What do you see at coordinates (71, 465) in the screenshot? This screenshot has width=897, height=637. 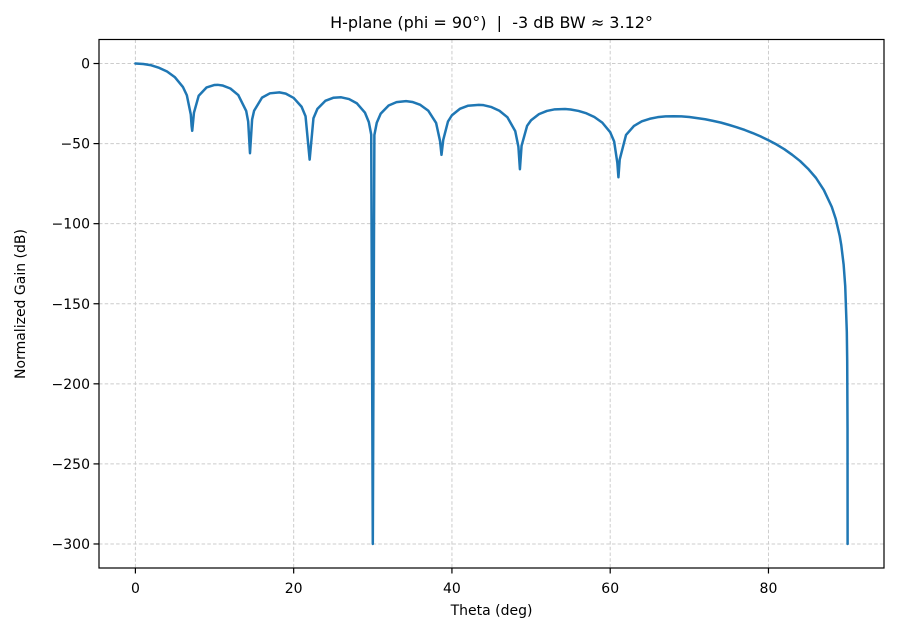 I see `y-tick-label: −250` at bounding box center [71, 465].